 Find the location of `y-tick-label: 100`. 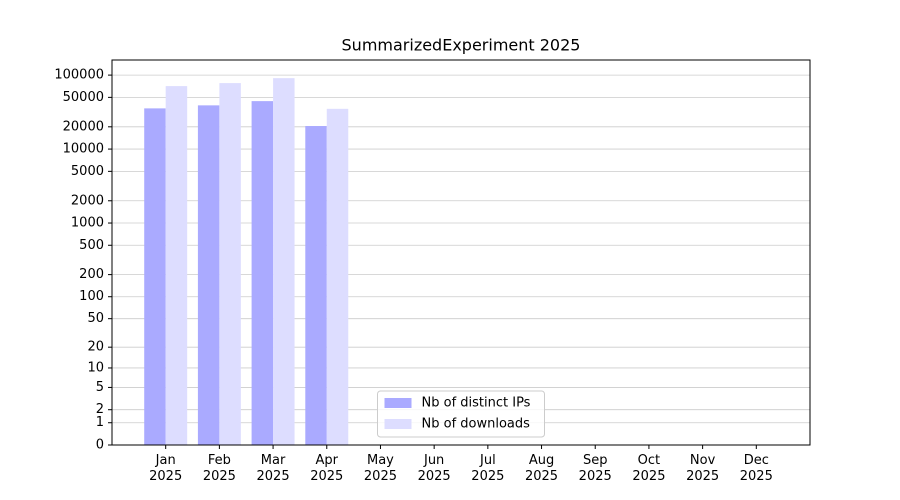

y-tick-label: 100 is located at coordinates (91, 296).